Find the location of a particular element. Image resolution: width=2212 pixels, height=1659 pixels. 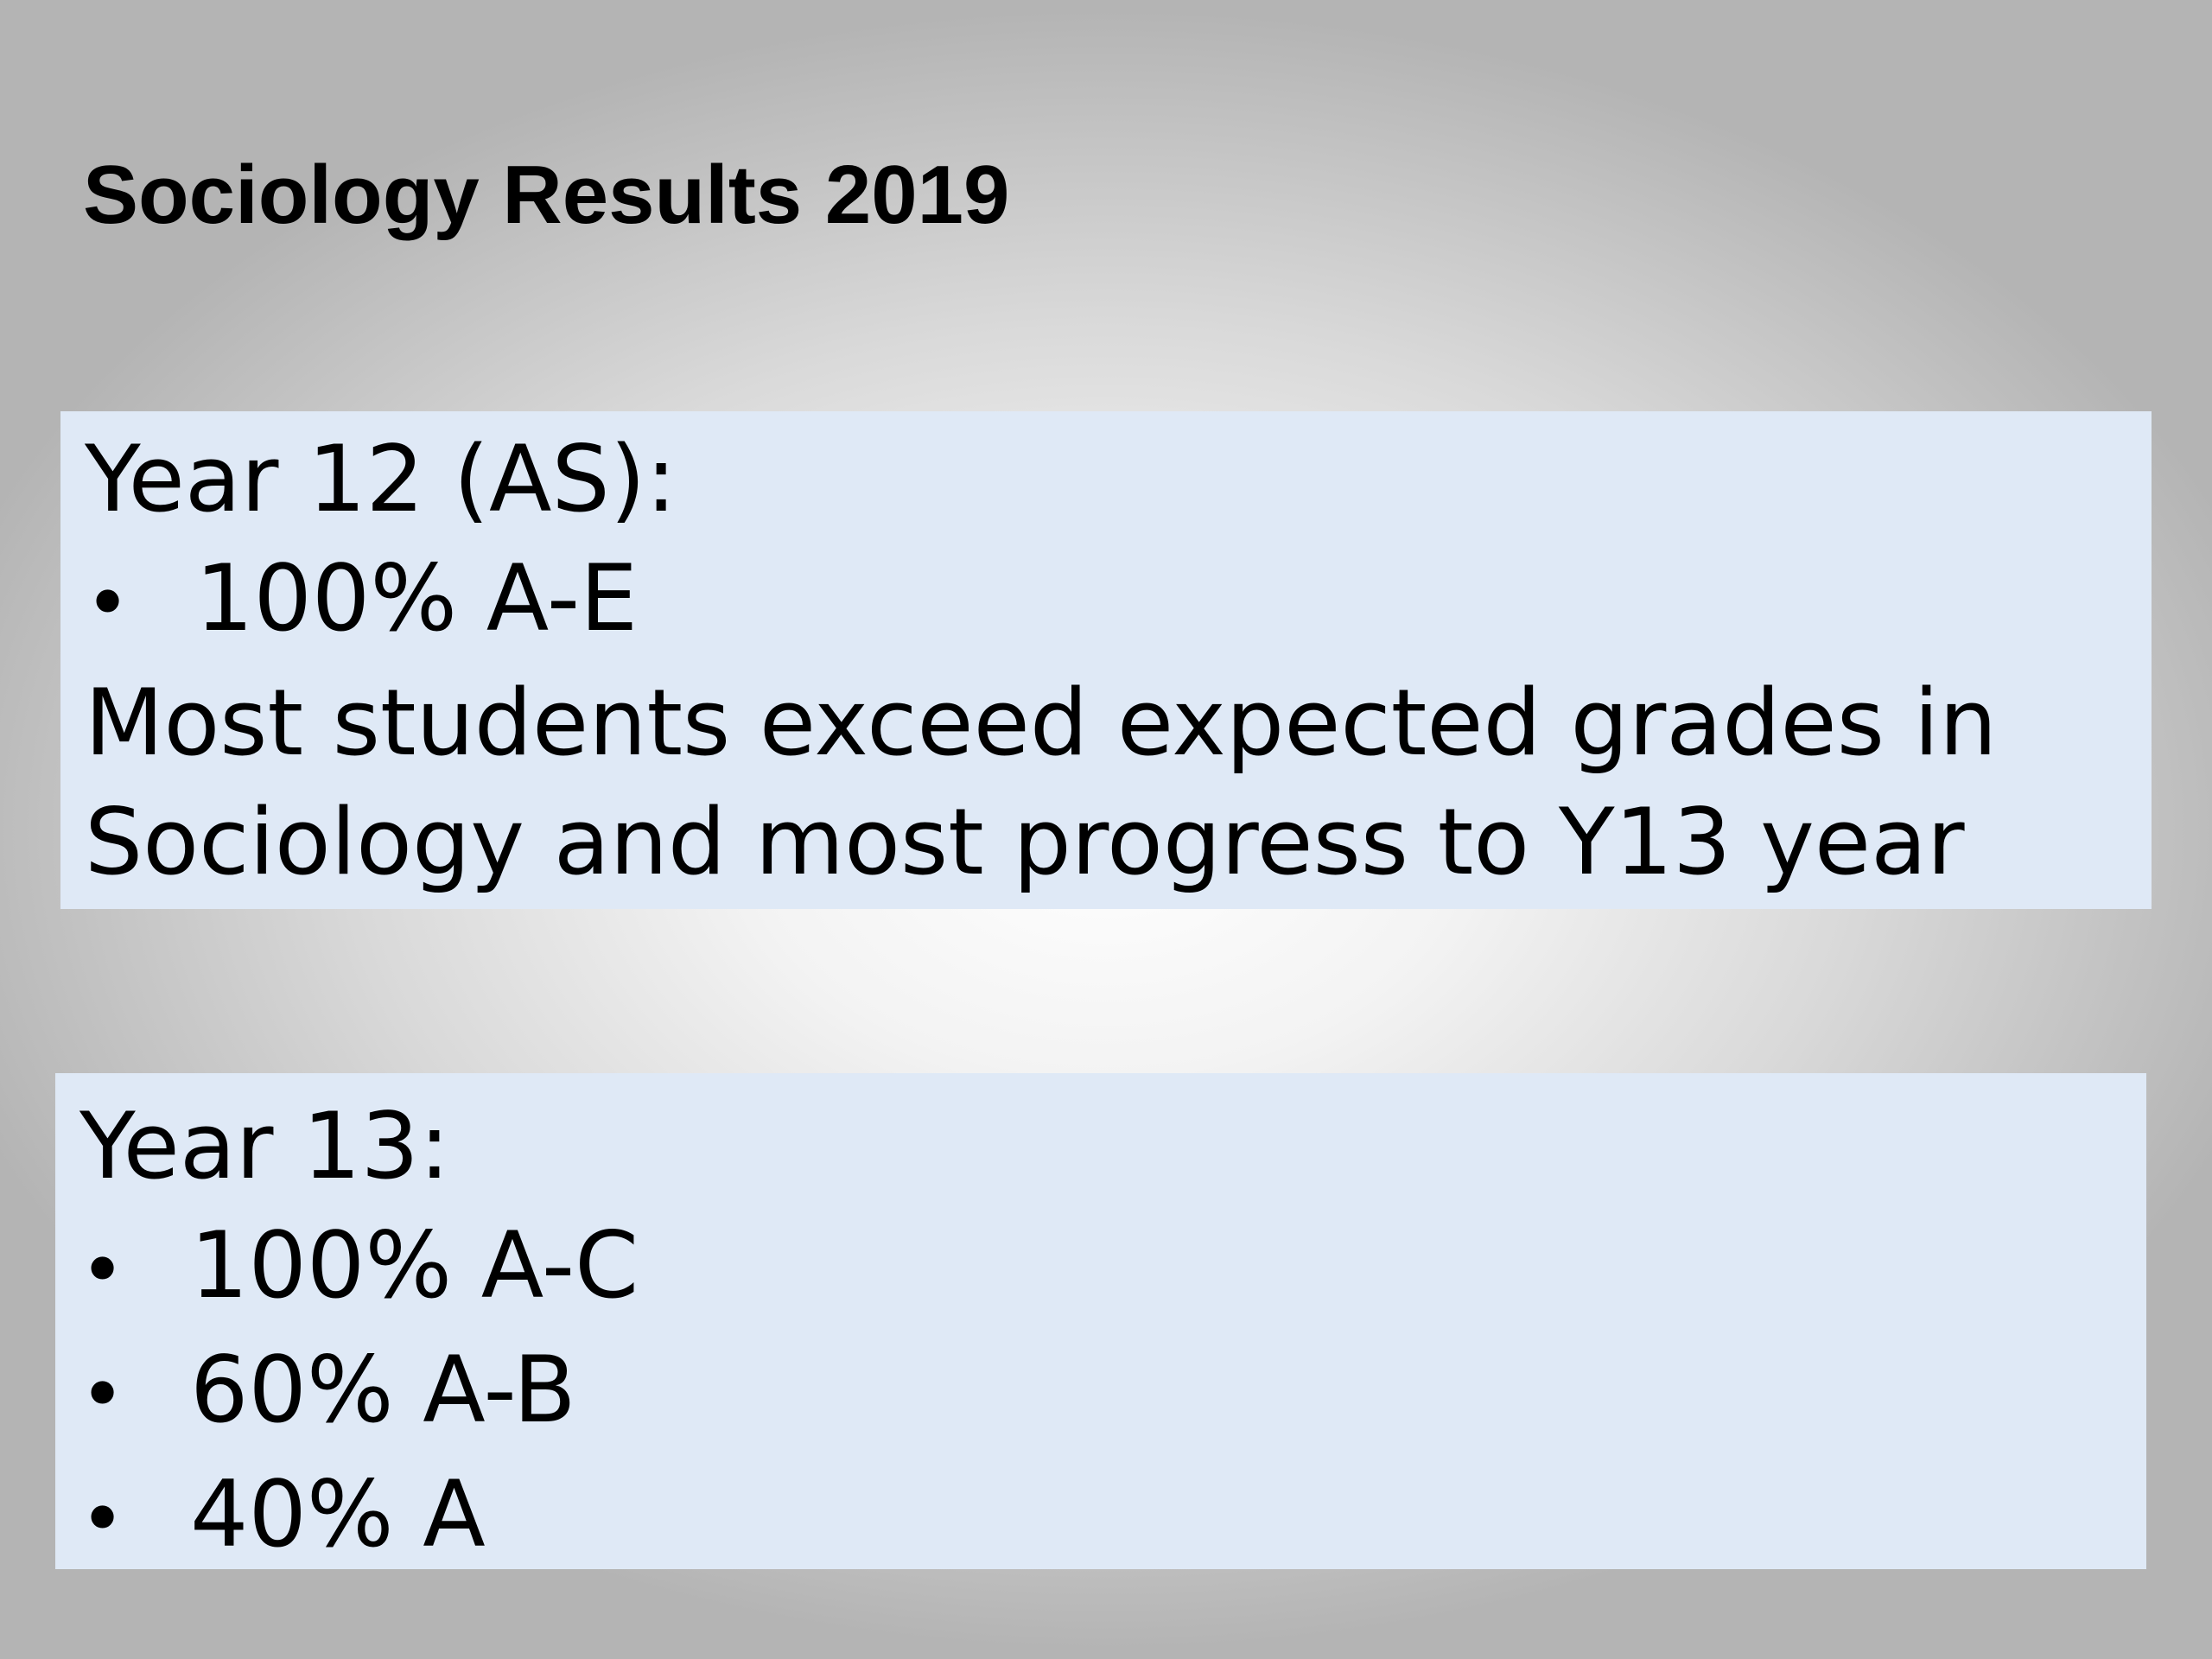

year13-bullet-text: 40% A is located at coordinates (338, 1514).